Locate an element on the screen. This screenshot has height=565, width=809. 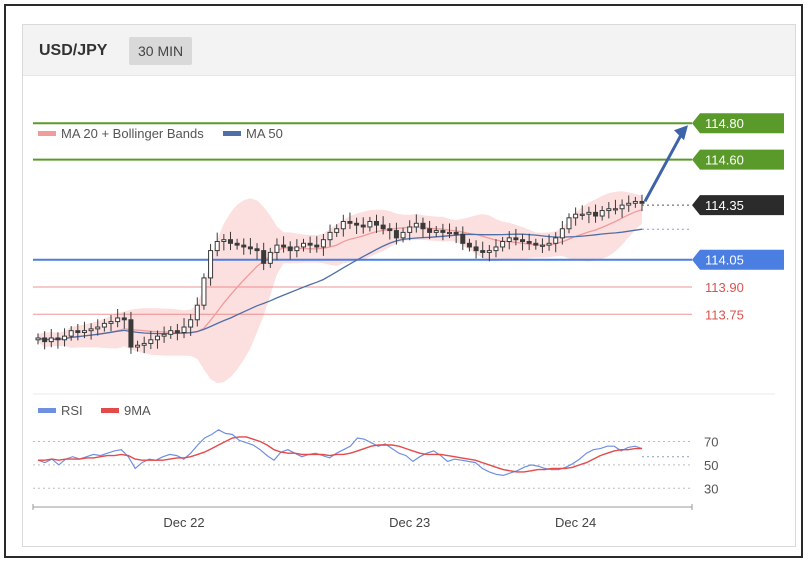
x-axis-label: Dec 24 is located at coordinates (575, 522).